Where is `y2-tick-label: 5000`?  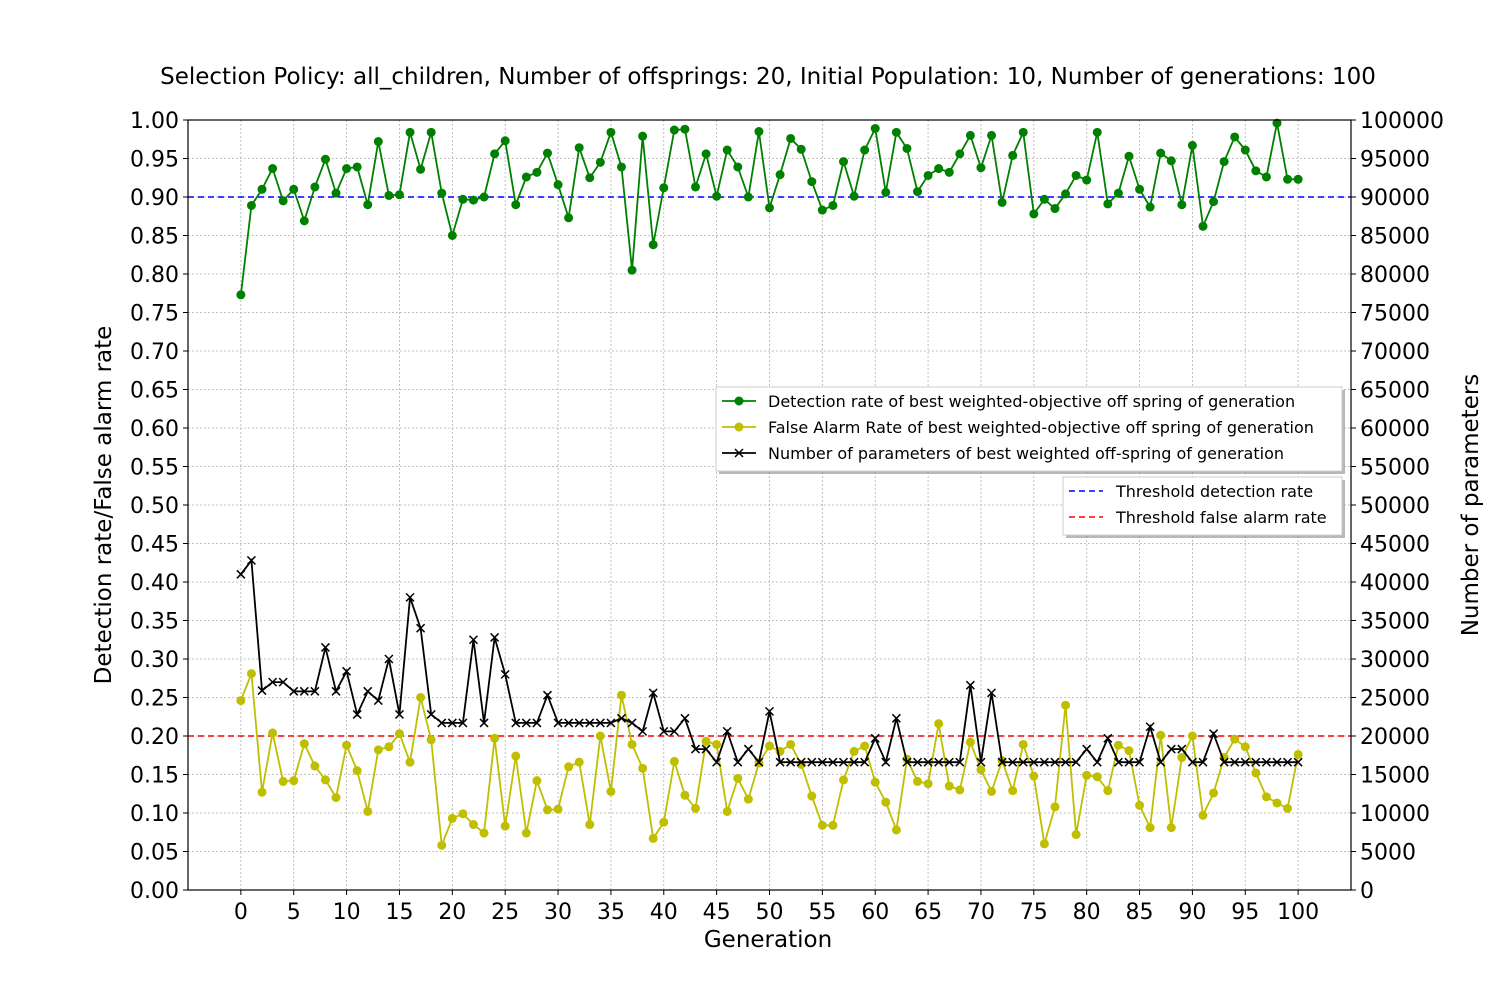 y2-tick-label: 5000 is located at coordinates (1388, 853).